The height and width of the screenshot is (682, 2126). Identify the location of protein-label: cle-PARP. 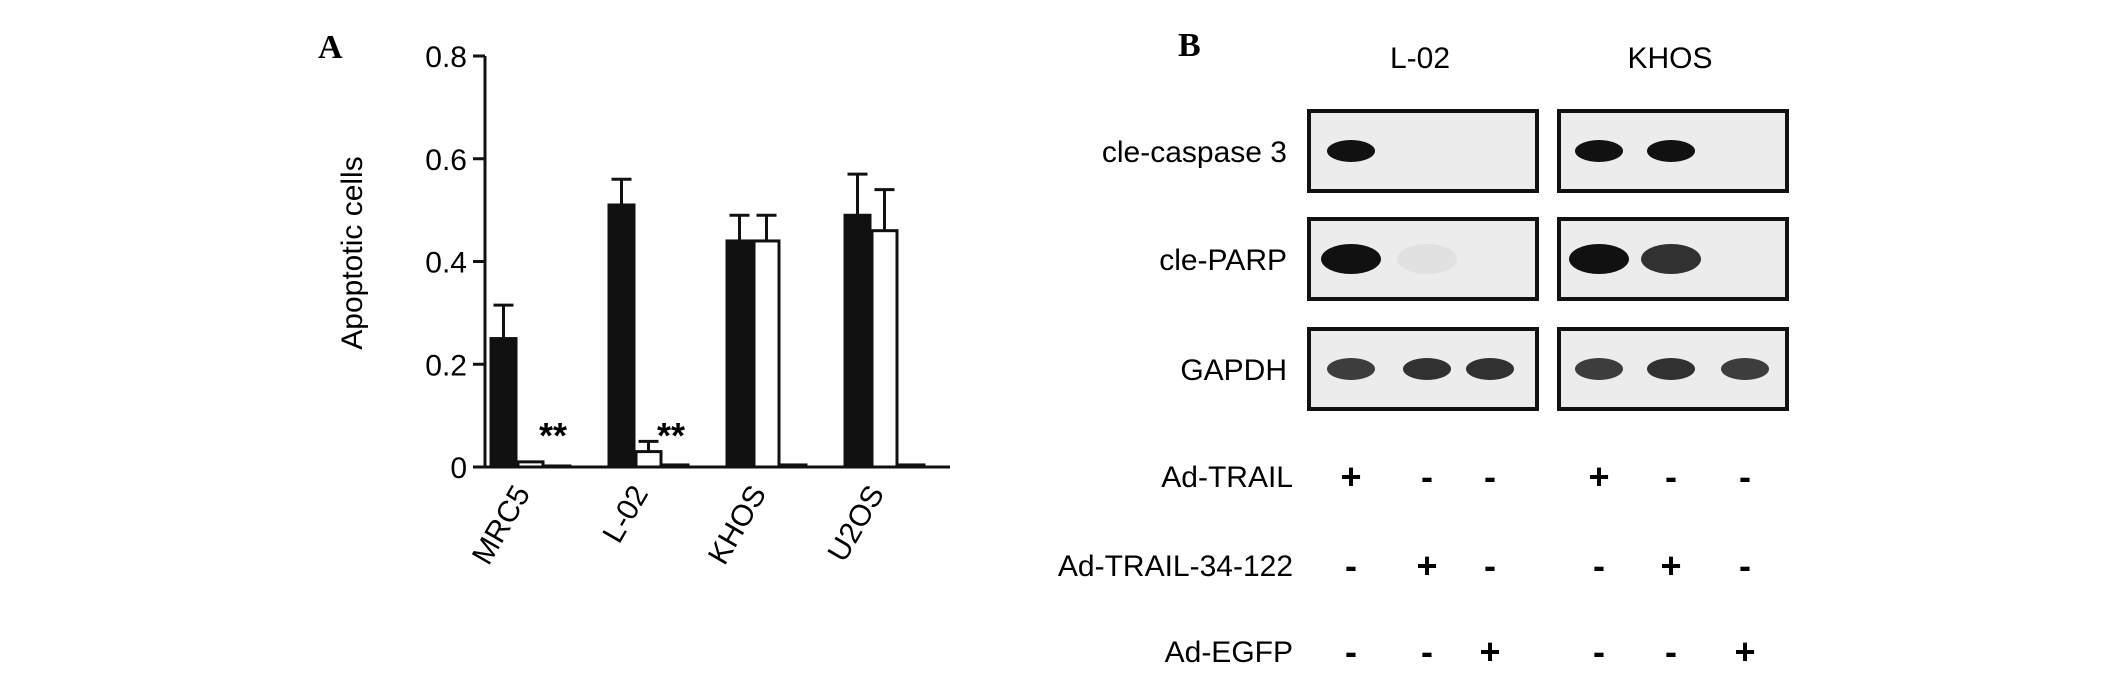
(1223, 260).